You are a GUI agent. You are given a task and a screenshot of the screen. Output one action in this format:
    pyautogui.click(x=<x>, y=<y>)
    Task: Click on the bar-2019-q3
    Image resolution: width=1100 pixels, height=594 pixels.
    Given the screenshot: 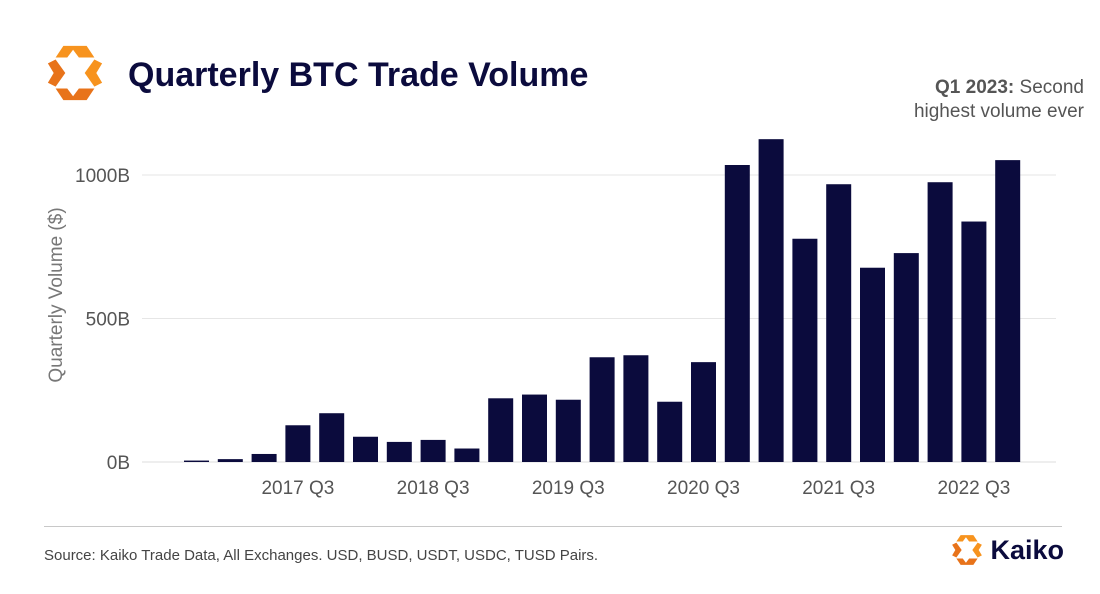 What is the action you would take?
    pyautogui.click(x=568, y=430)
    